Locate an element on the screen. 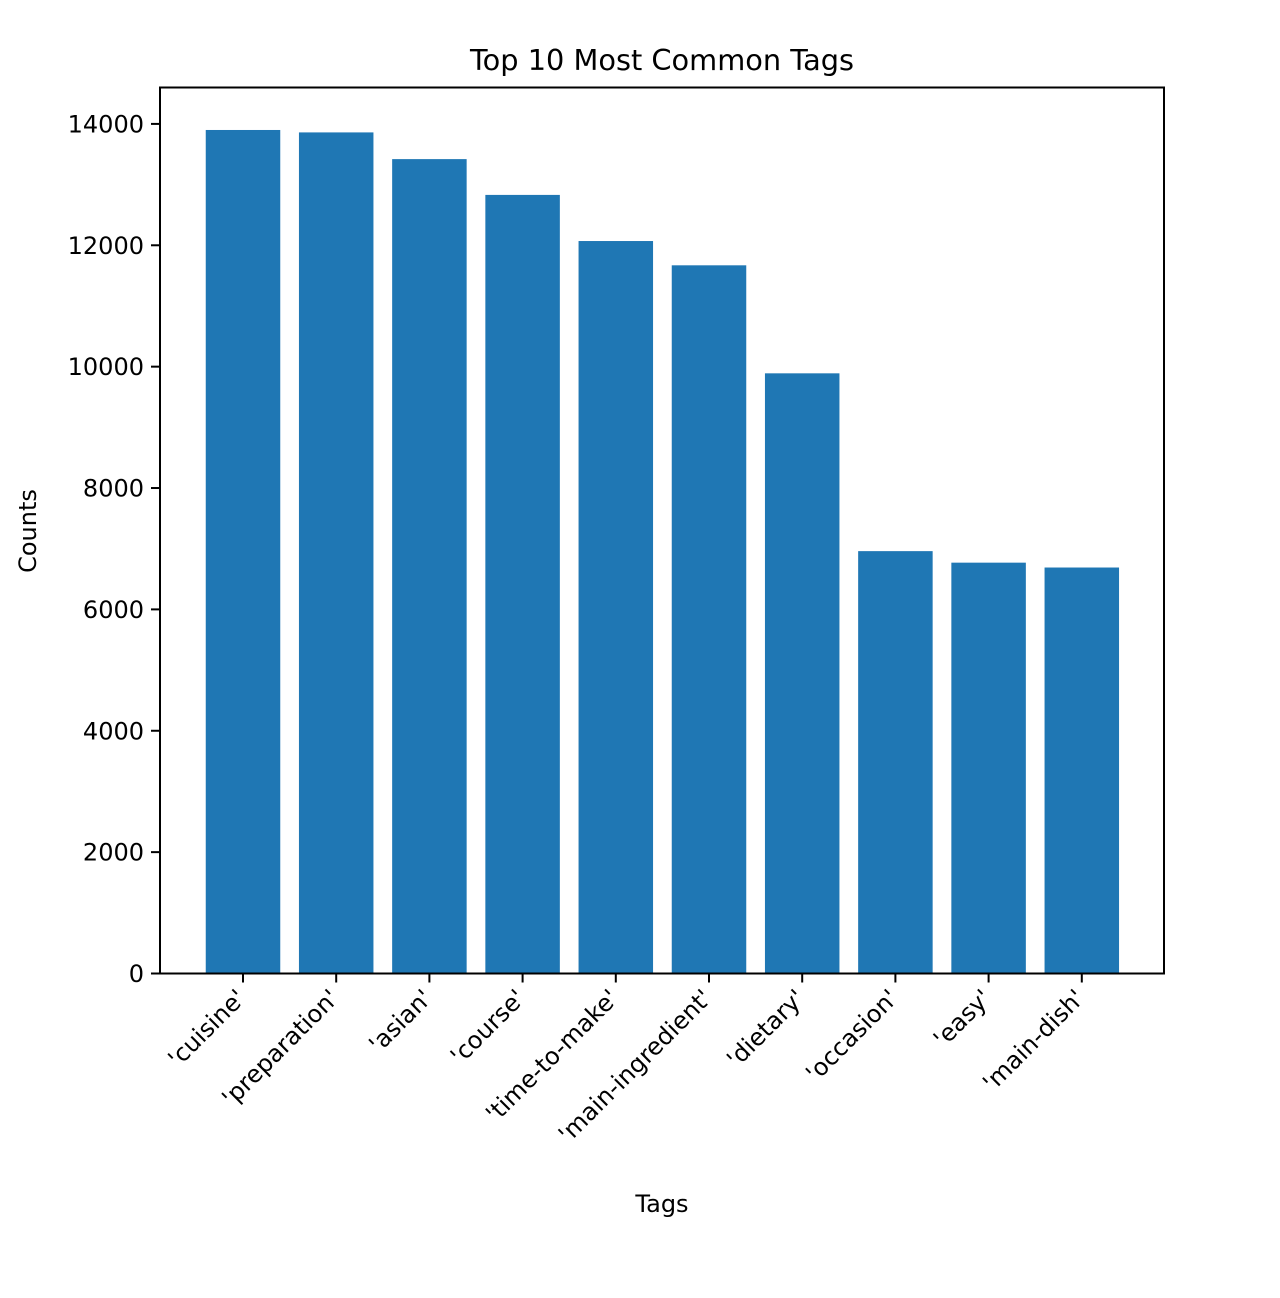  x-axis-label: Tags is located at coordinates (661, 1204).